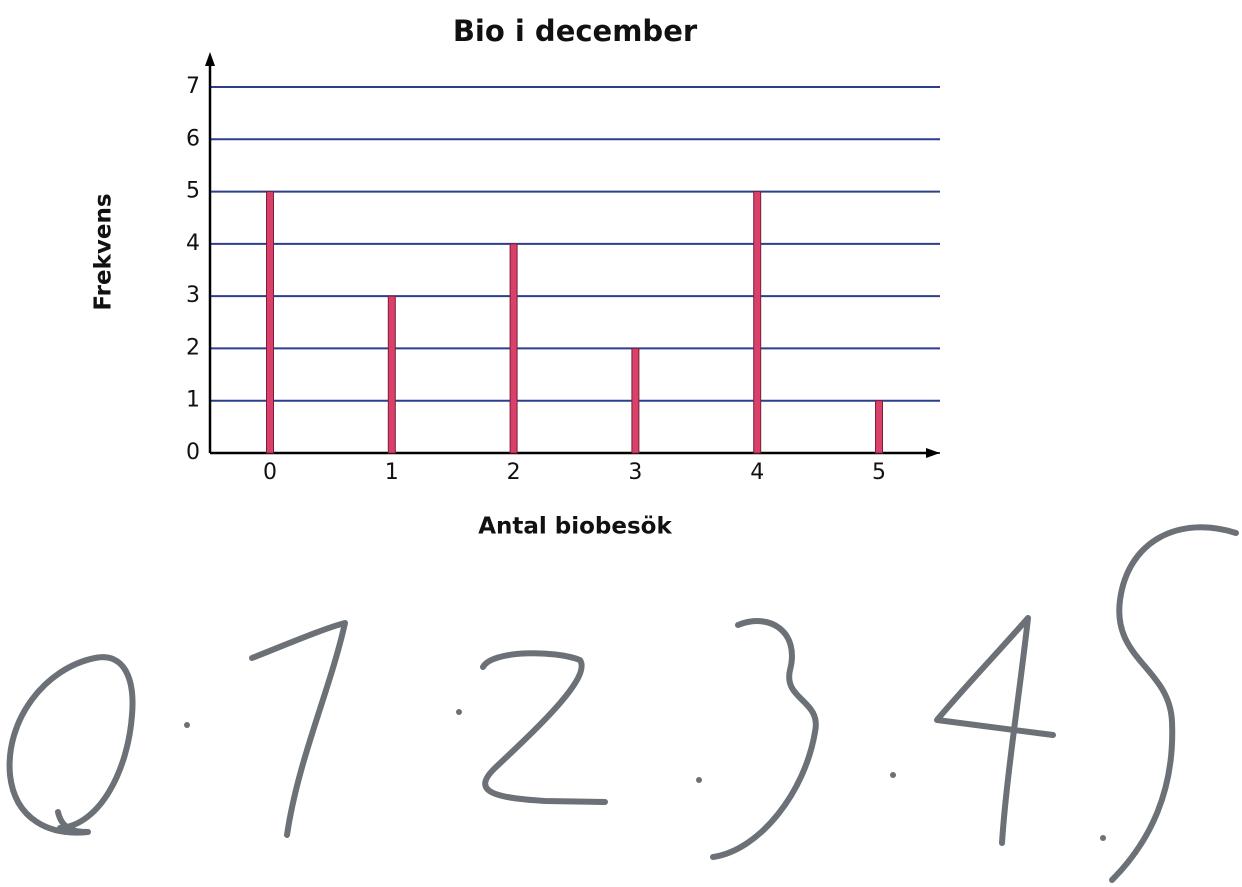 Image resolution: width=1242 pixels, height=887 pixels. I want to click on y-tick-label: 1, so click(193, 400).